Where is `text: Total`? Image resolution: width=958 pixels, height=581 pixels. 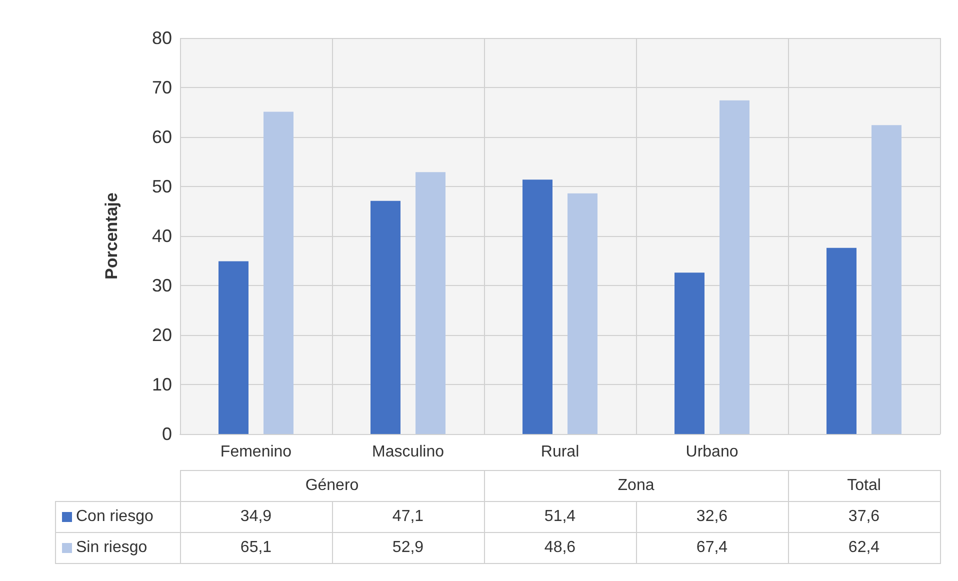 text: Total is located at coordinates (864, 486).